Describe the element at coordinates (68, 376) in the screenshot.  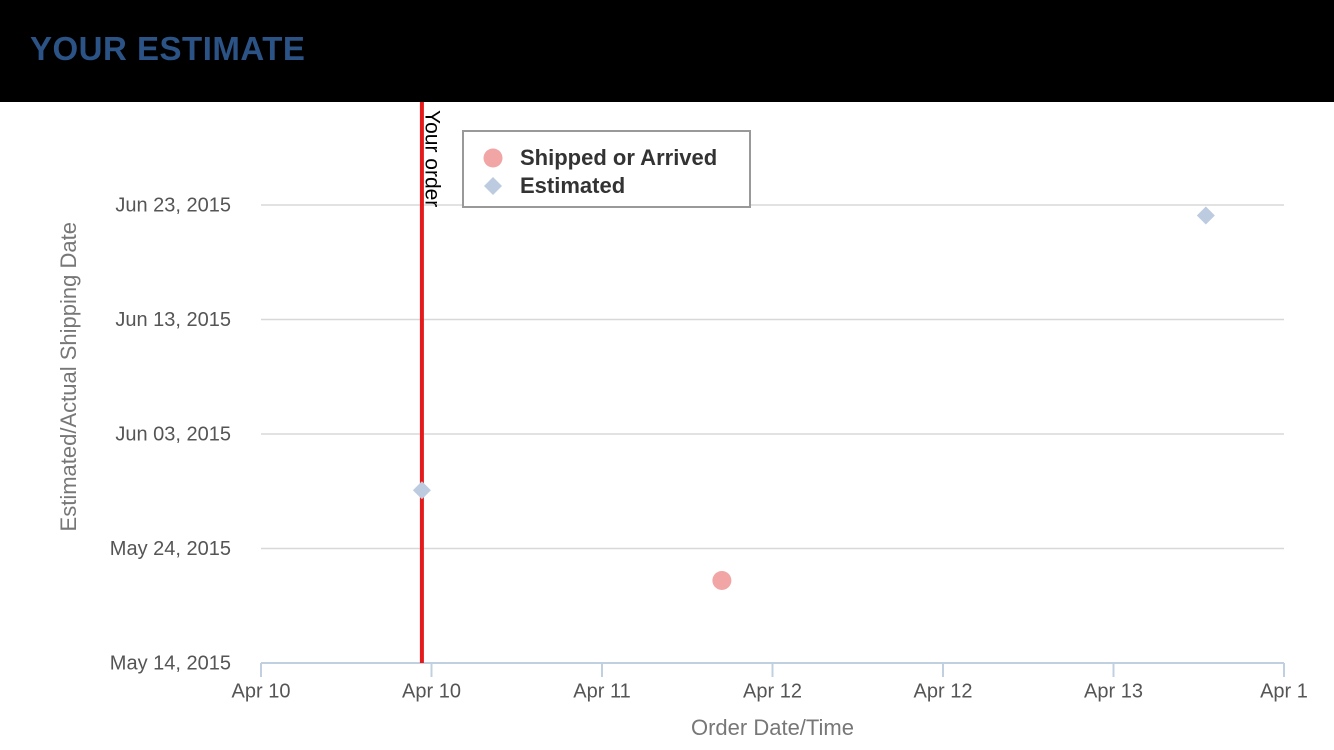
I see `y-axis-title: Estimated/Actual Shipping Date` at that location.